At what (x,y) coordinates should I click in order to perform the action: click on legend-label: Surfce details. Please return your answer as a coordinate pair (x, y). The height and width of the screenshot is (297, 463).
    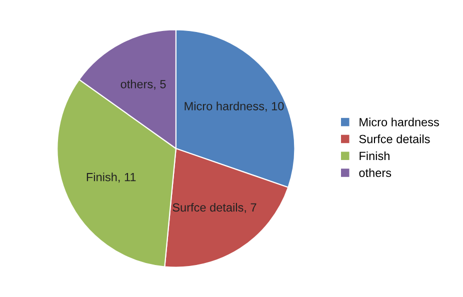
    Looking at the image, I should click on (394, 139).